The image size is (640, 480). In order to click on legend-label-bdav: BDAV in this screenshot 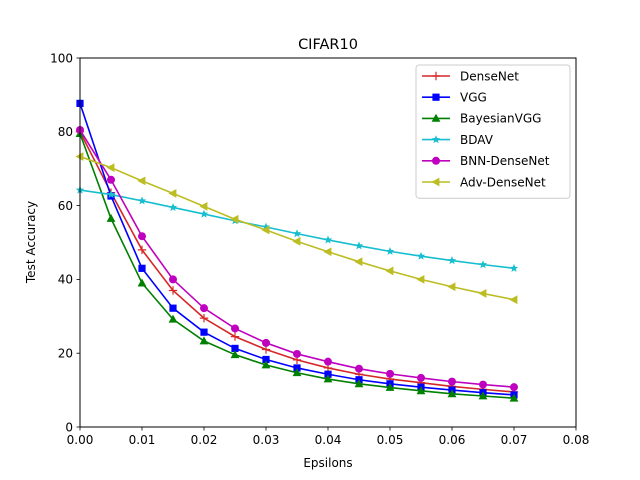, I will do `click(477, 140)`.